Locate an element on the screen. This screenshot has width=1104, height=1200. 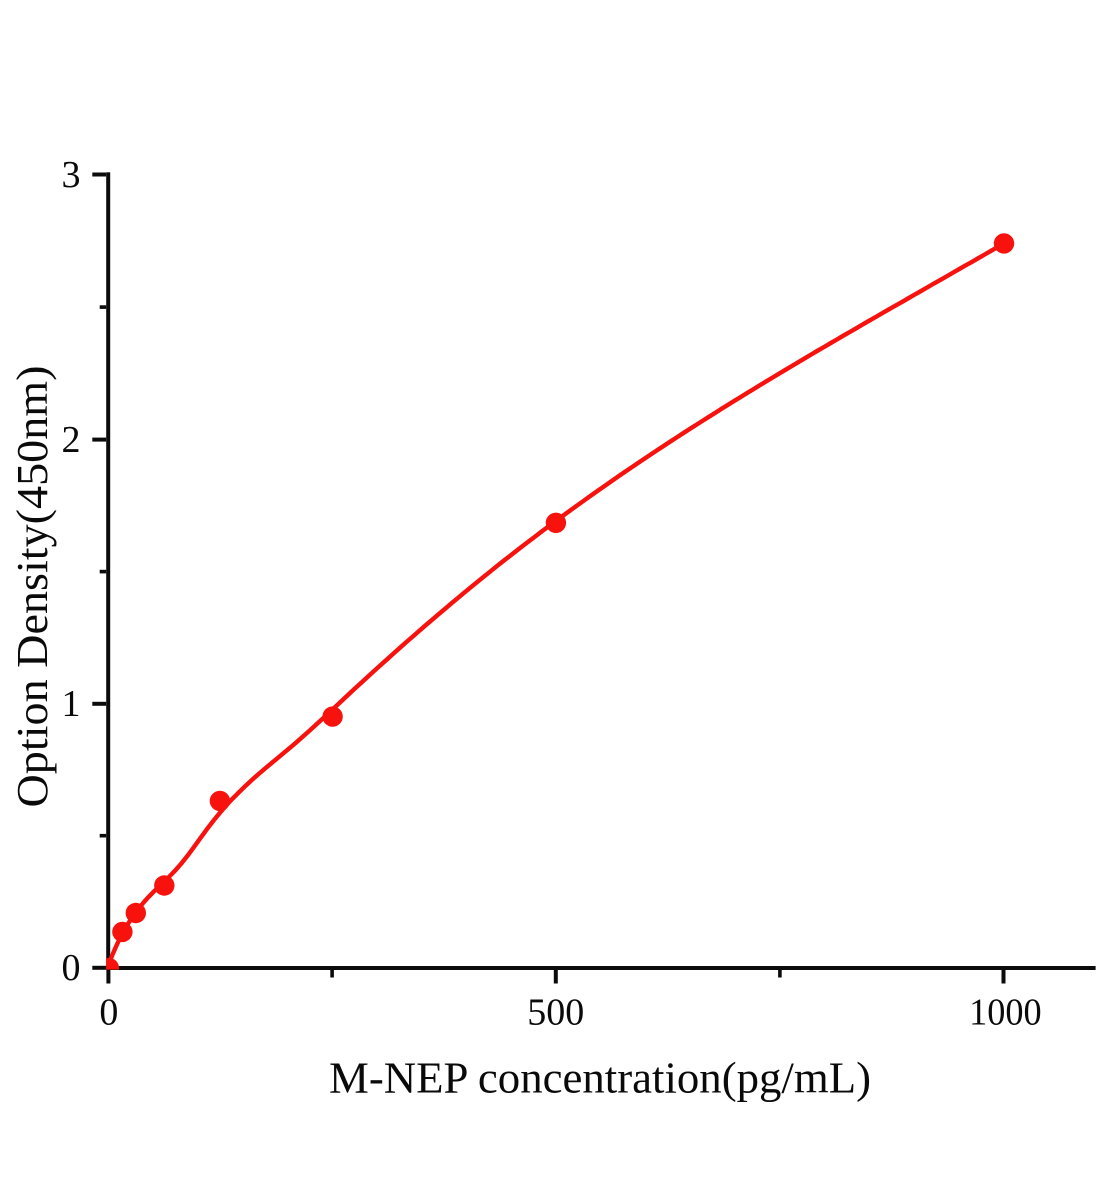
svg-text: Option Density(450nm) is located at coordinates (32, 587).